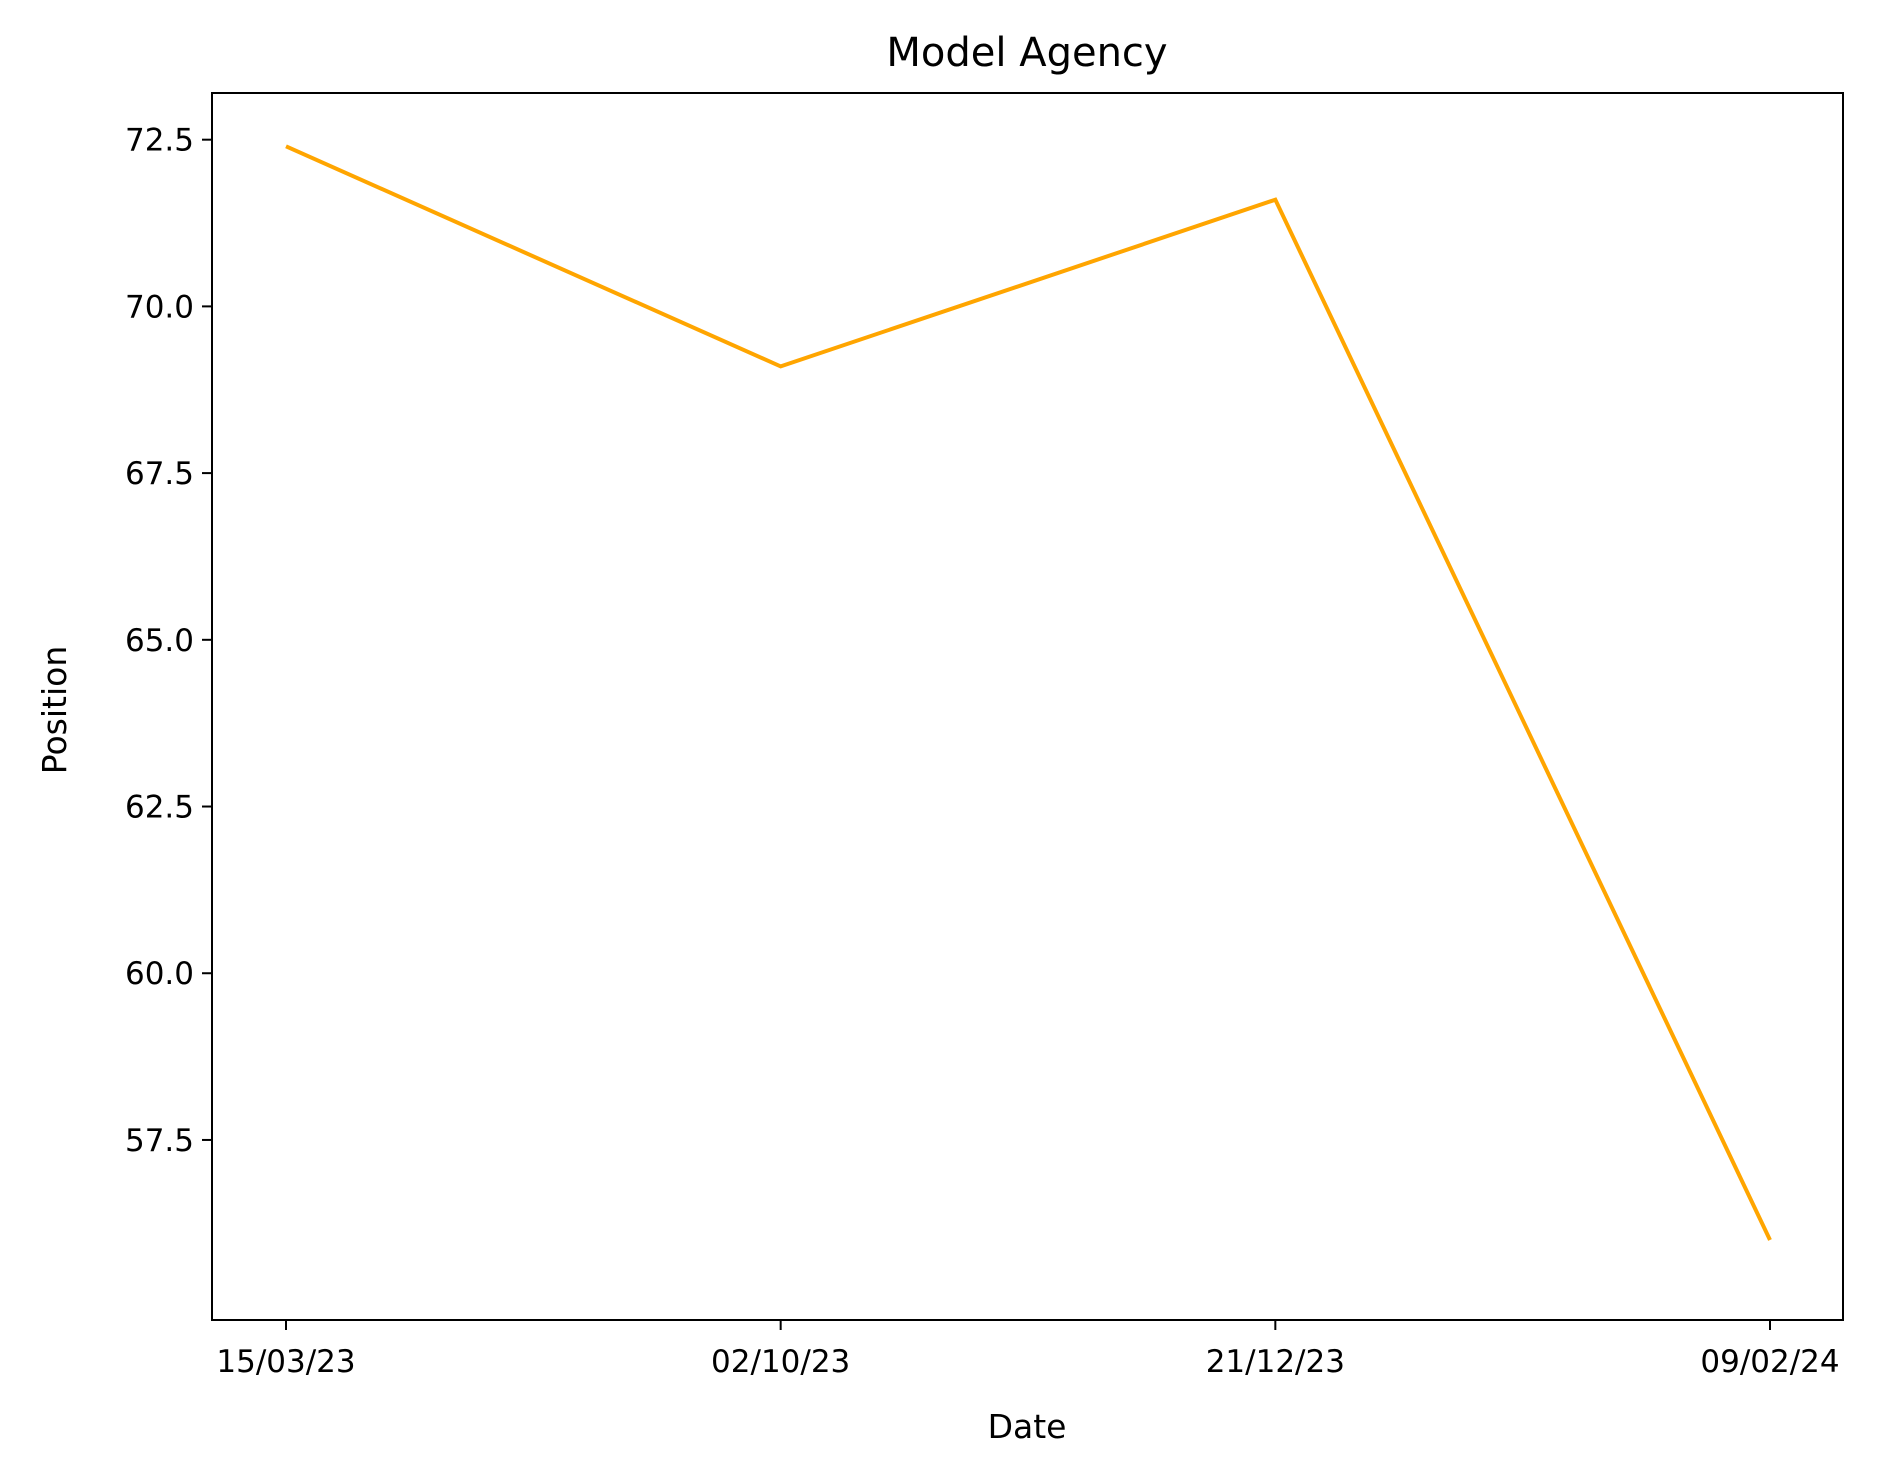 Image resolution: width=1883 pixels, height=1473 pixels. What do you see at coordinates (159, 808) in the screenshot?
I see `y-tick-label: 62.5` at bounding box center [159, 808].